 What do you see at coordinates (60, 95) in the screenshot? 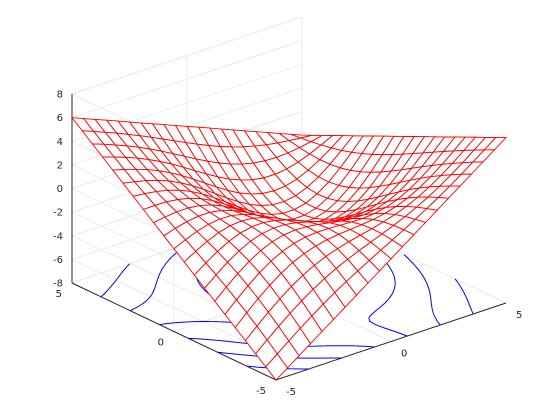
I see `z-tick-label: 8` at bounding box center [60, 95].